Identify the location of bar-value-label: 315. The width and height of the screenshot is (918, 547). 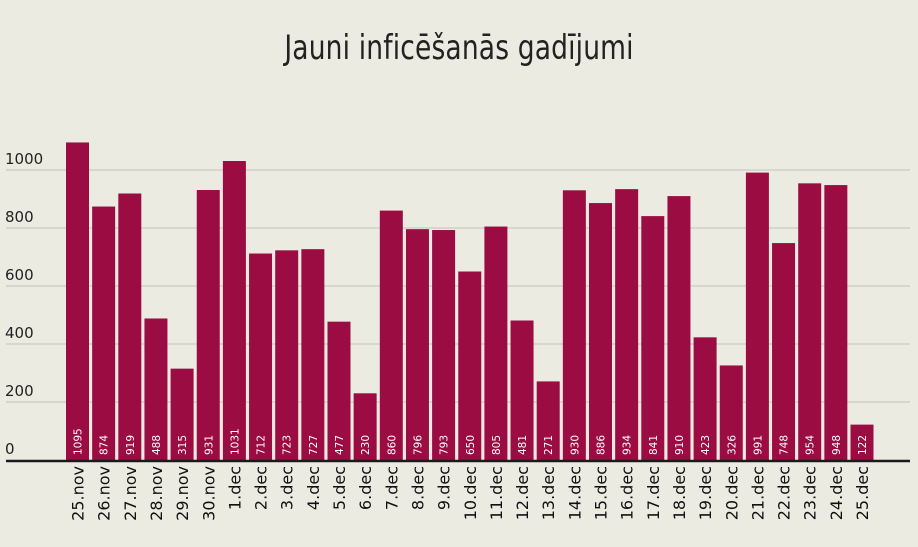
(183, 445).